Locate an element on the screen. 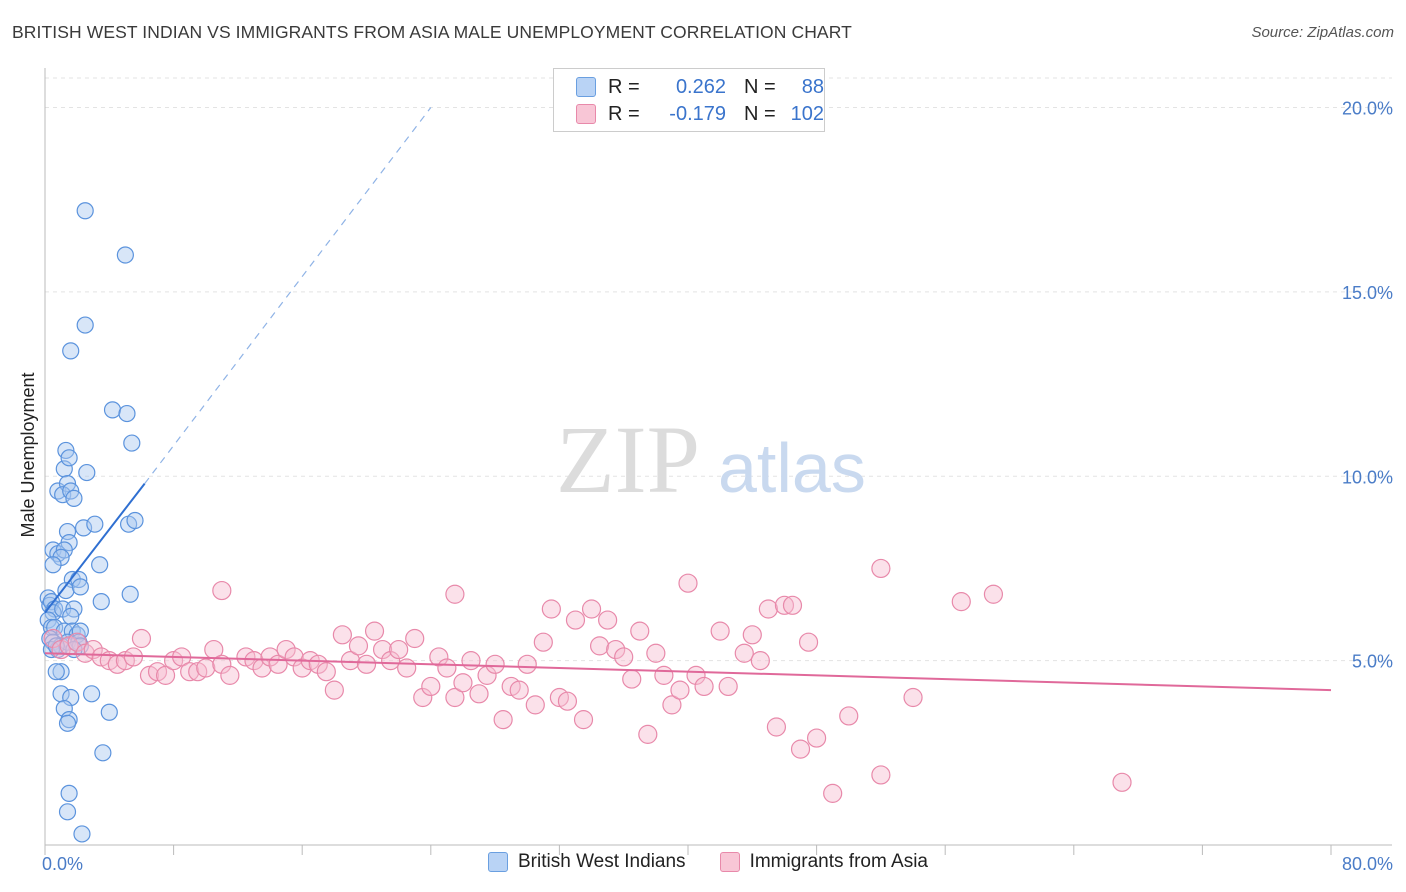 Image resolution: width=1406 pixels, height=892 pixels. legend-r-value: -0.179 is located at coordinates (697, 113).